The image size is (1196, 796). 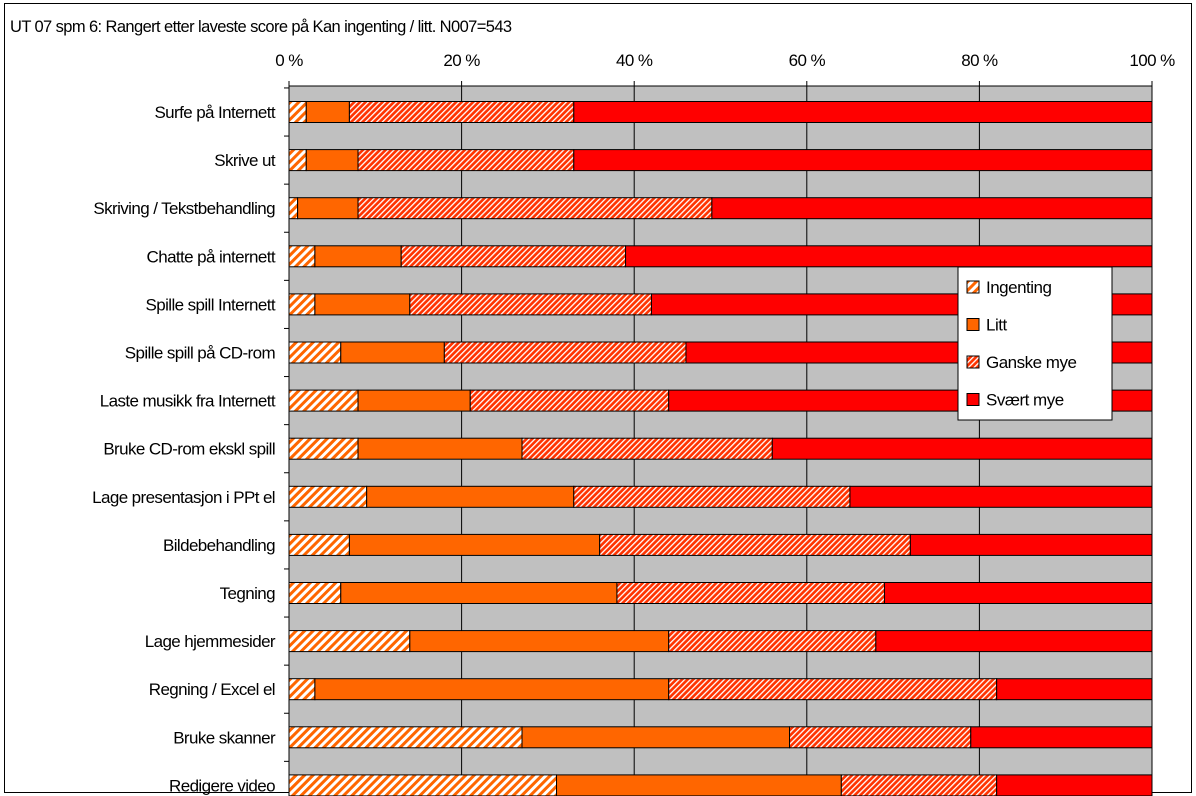 What do you see at coordinates (222, 785) in the screenshot?
I see `category-label: Redigere video` at bounding box center [222, 785].